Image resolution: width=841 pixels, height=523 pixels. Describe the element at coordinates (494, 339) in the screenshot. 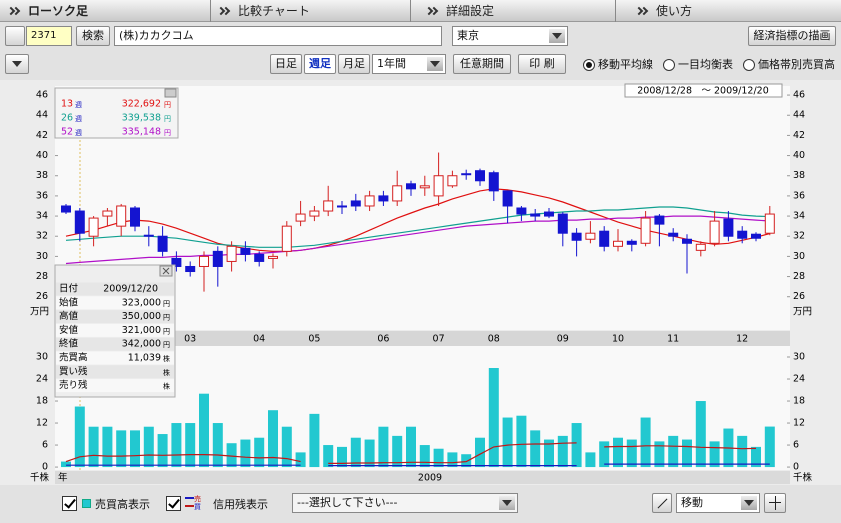

I see `x-tick-label: 08` at that location.